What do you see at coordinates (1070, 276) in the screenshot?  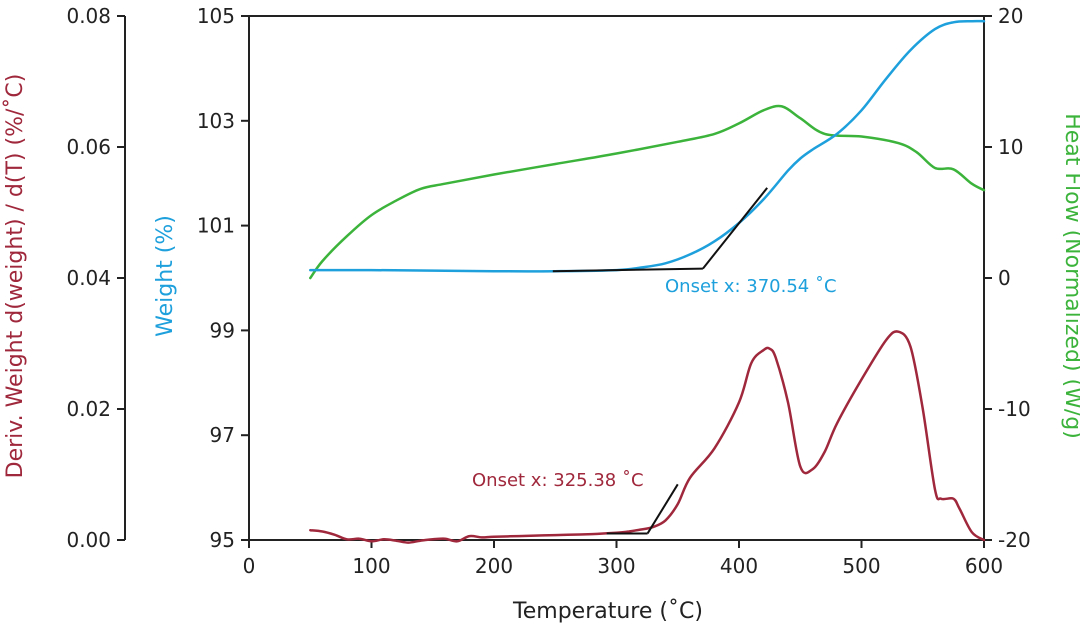 I see `heatflow-axis-title: Heat Flow (Normalized) (W/g)` at bounding box center [1070, 276].